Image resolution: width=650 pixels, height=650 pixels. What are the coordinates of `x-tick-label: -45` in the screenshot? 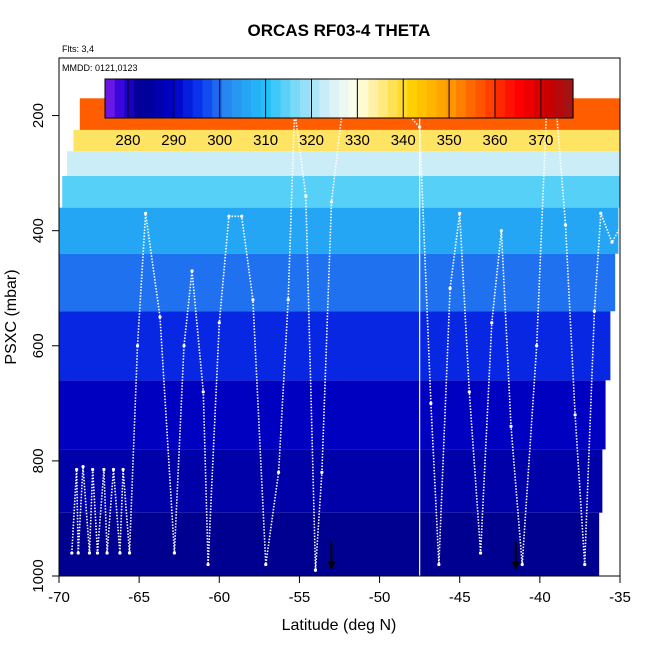 It's located at (460, 597).